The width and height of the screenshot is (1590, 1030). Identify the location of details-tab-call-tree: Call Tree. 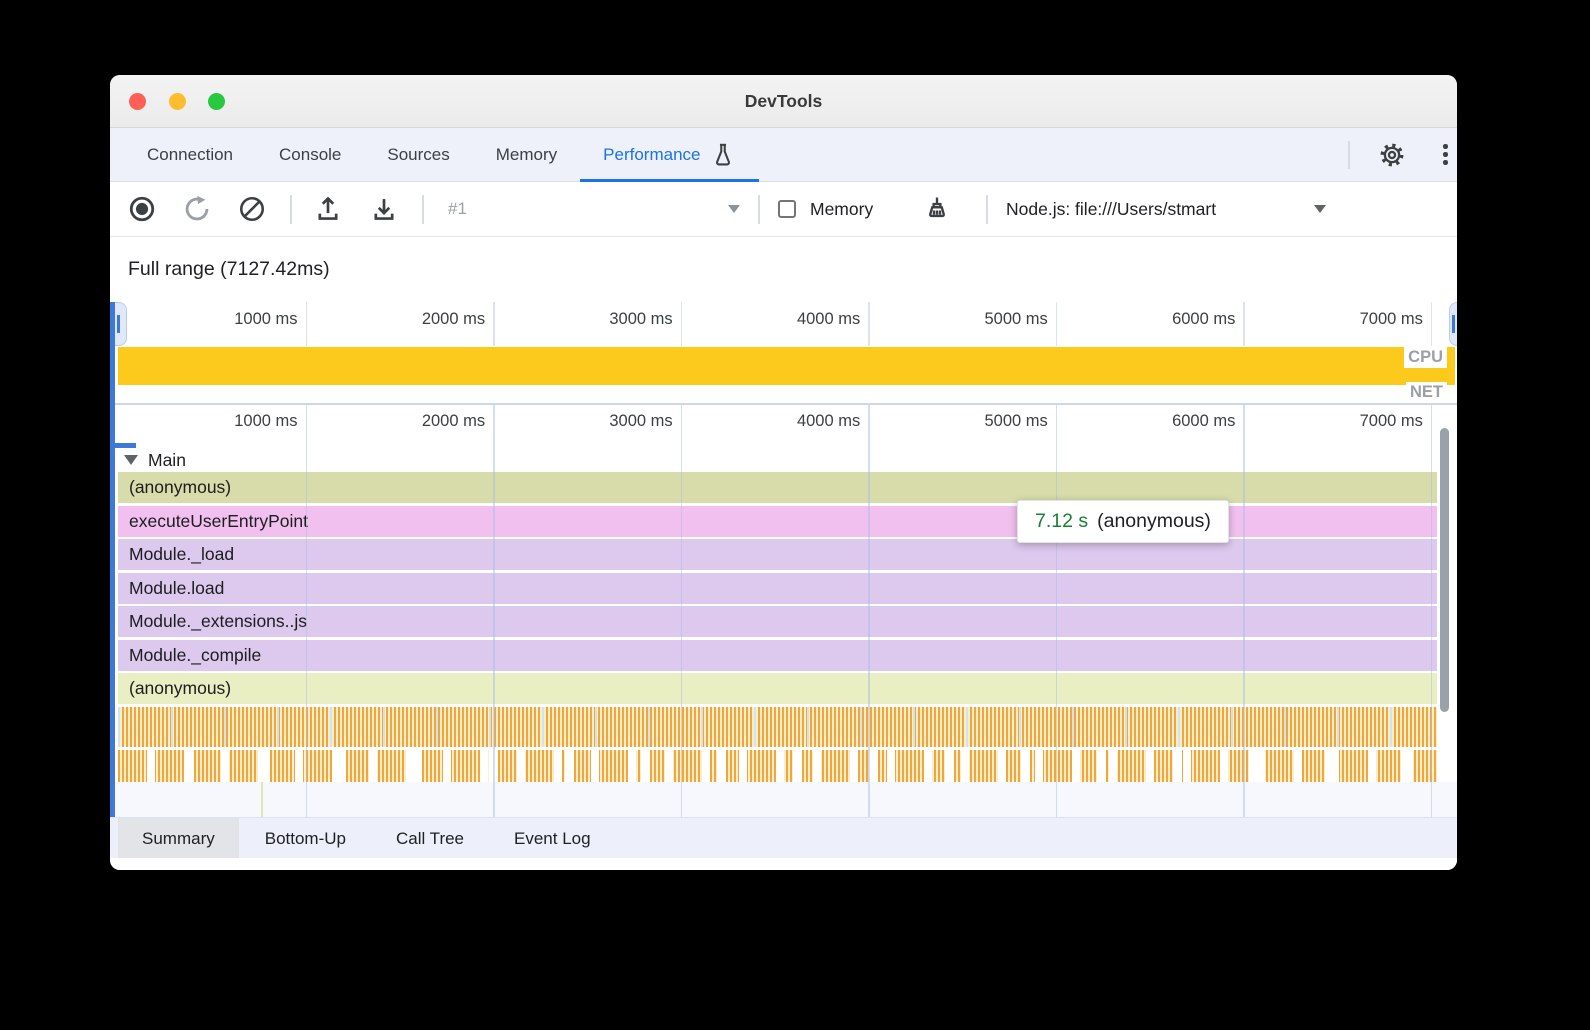
(430, 838).